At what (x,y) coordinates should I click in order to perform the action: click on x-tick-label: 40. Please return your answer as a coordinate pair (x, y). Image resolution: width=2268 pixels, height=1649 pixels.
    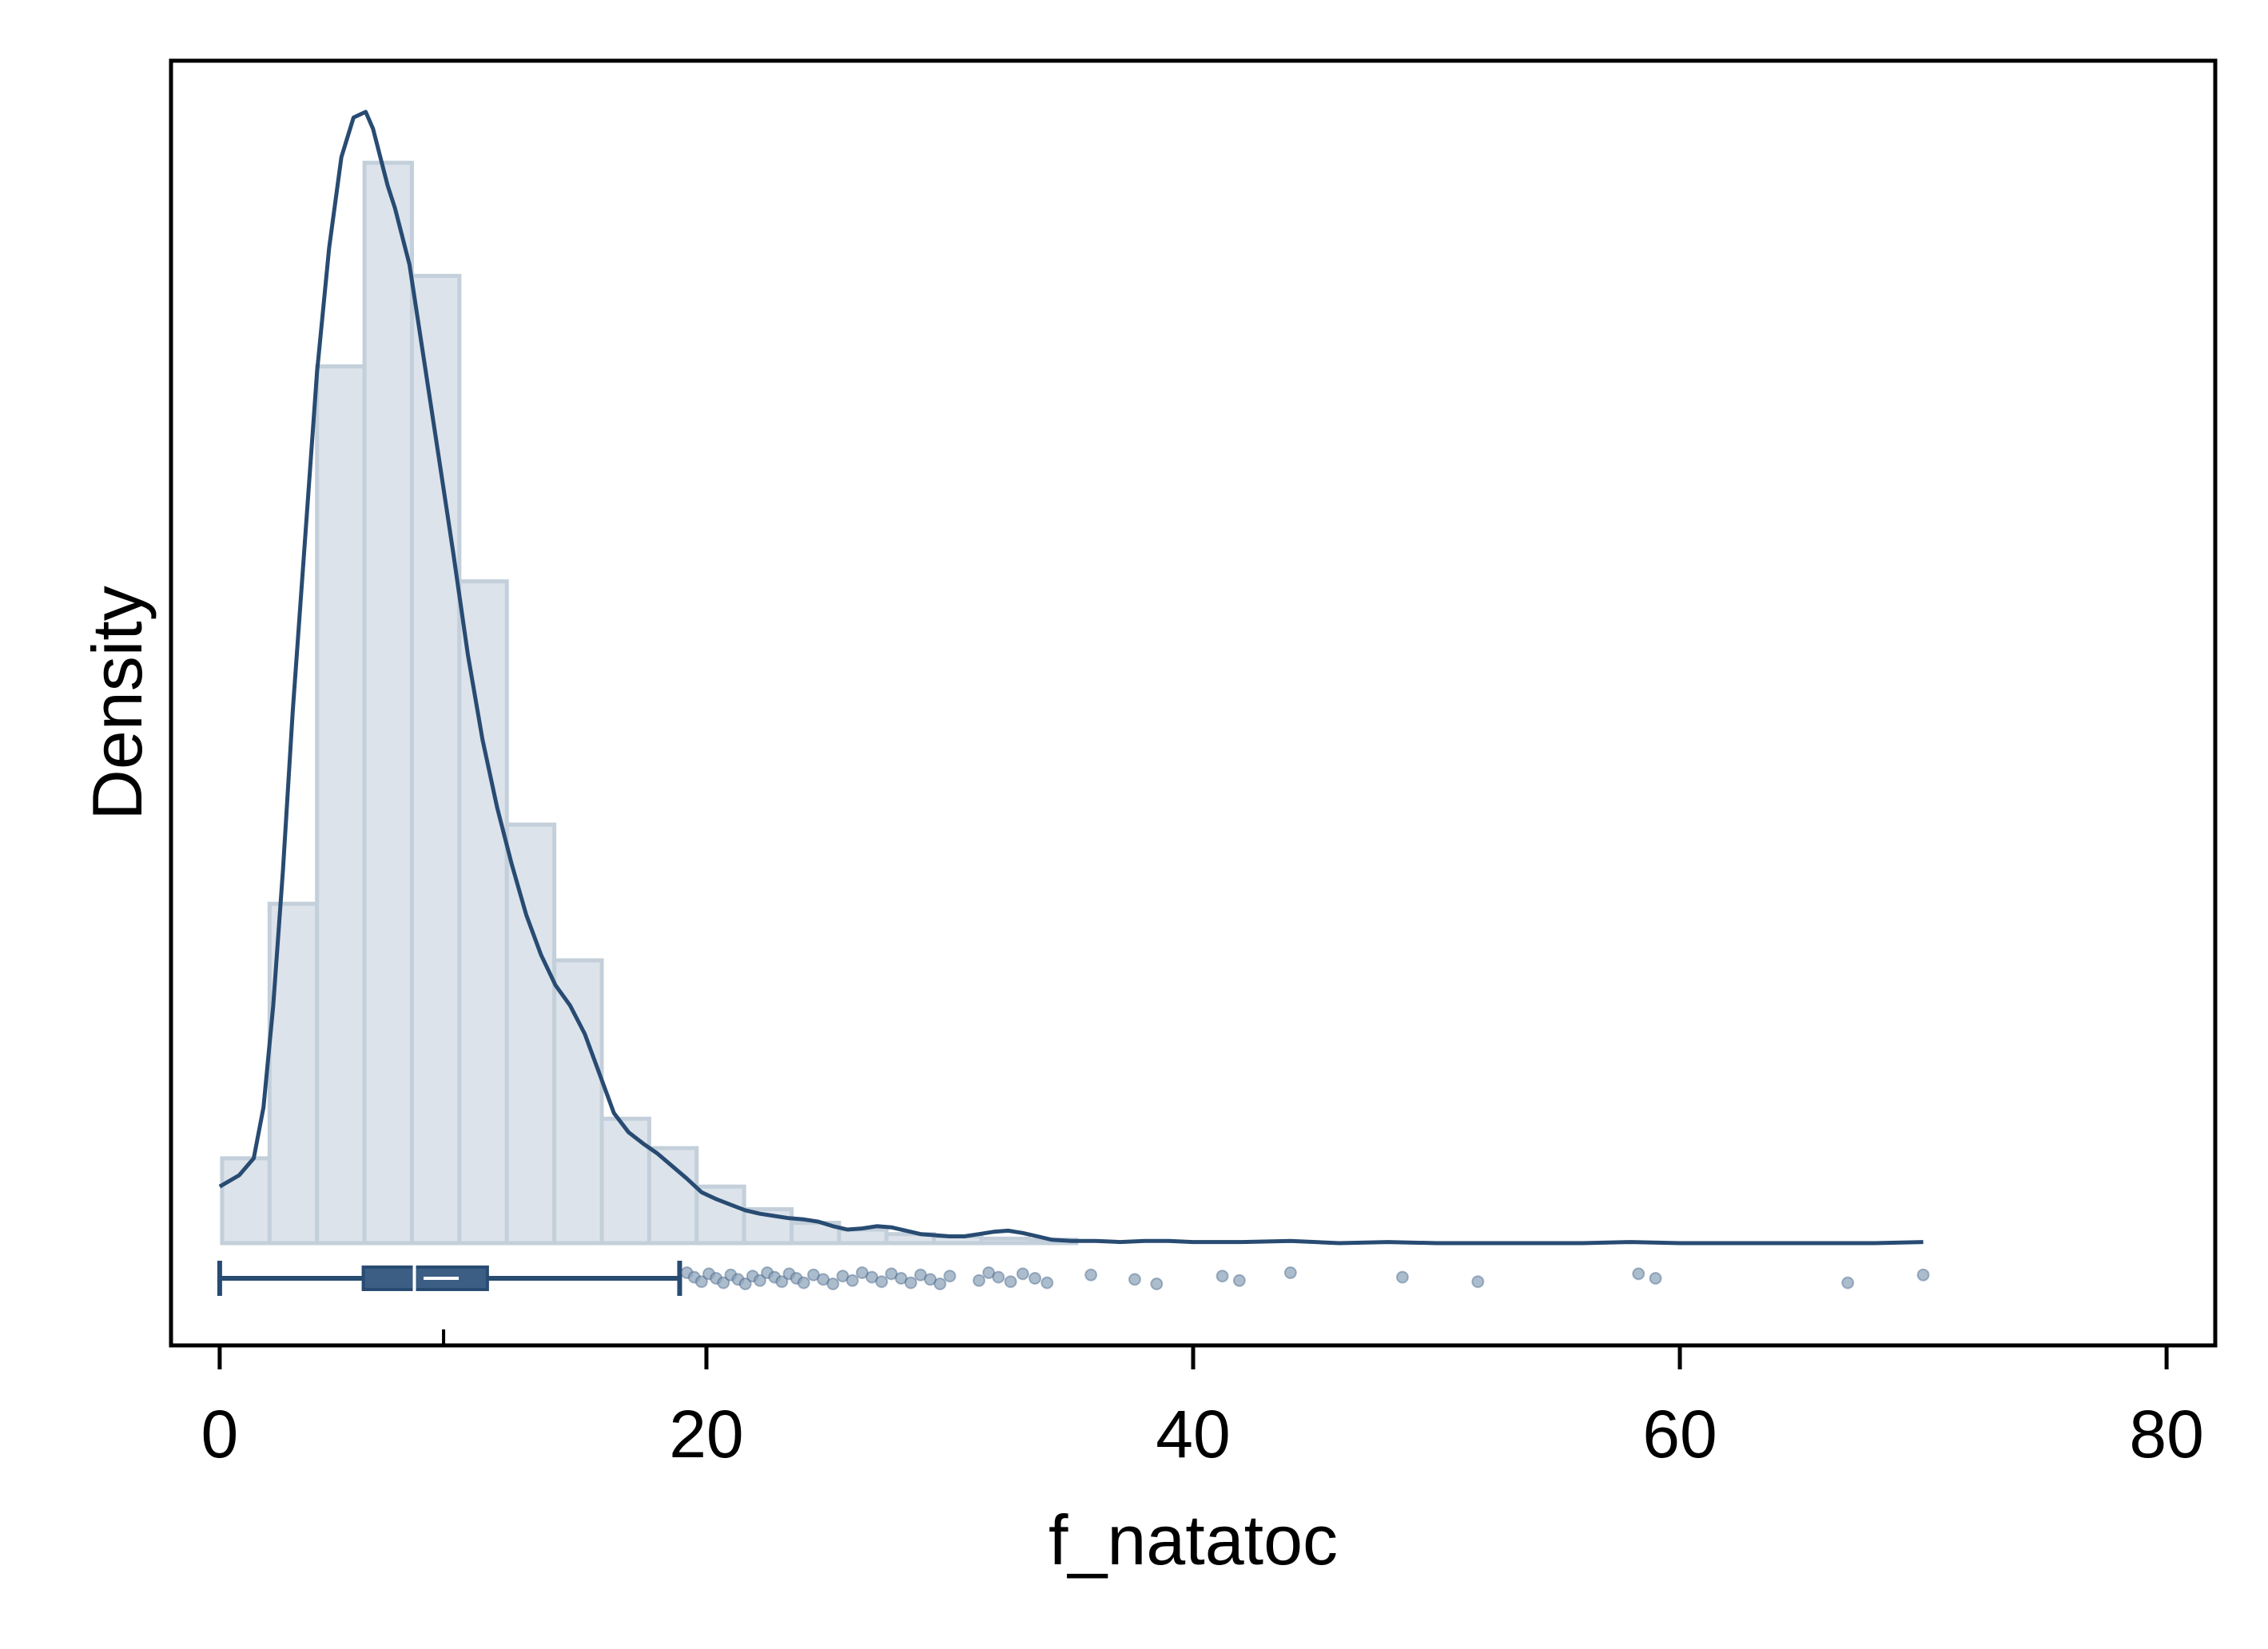
    Looking at the image, I should click on (1193, 1434).